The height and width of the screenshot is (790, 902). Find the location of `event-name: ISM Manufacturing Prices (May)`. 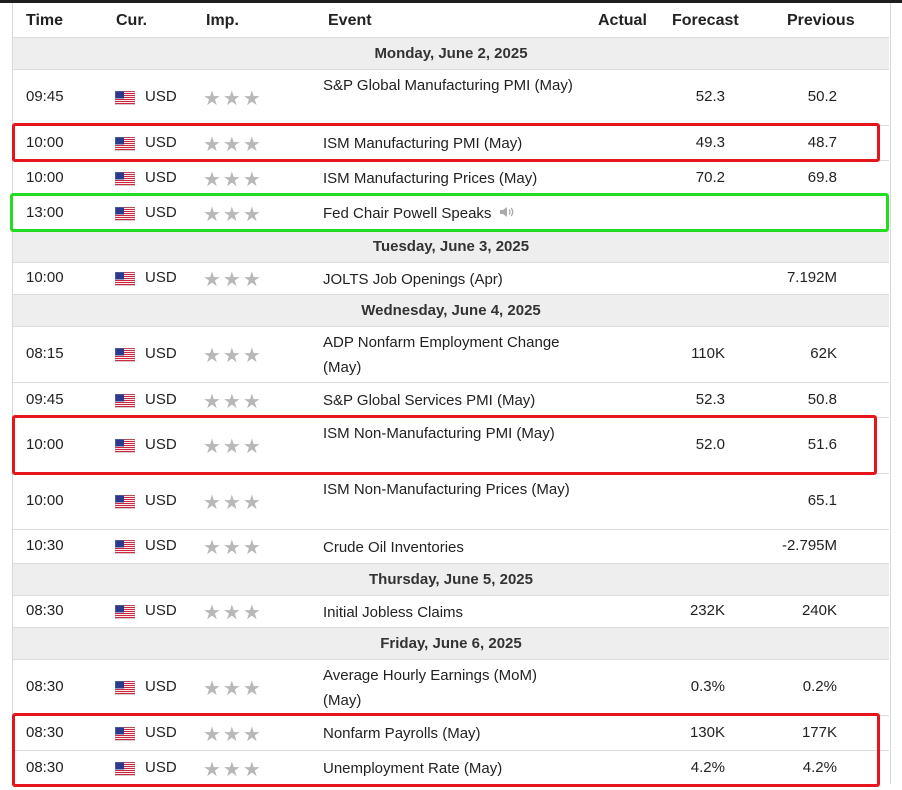

event-name: ISM Manufacturing Prices (May) is located at coordinates (448, 178).